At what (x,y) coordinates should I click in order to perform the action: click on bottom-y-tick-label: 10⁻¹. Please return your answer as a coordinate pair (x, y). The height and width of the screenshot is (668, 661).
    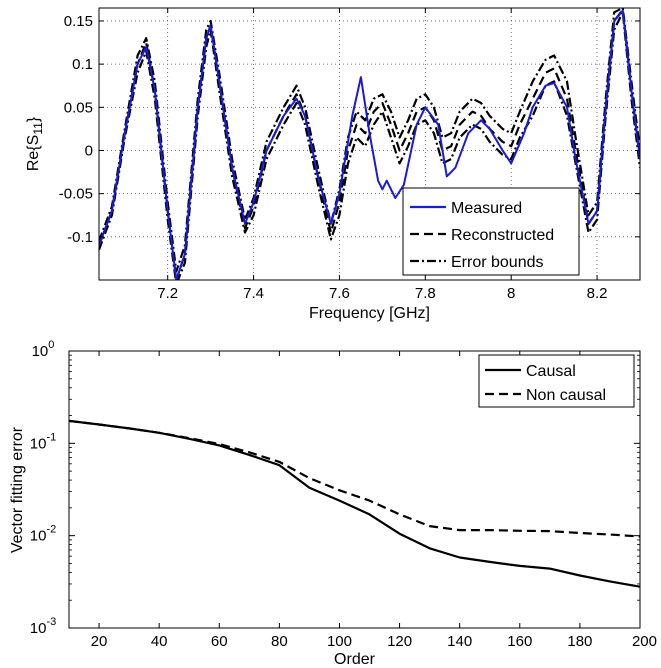
    Looking at the image, I should click on (43, 441).